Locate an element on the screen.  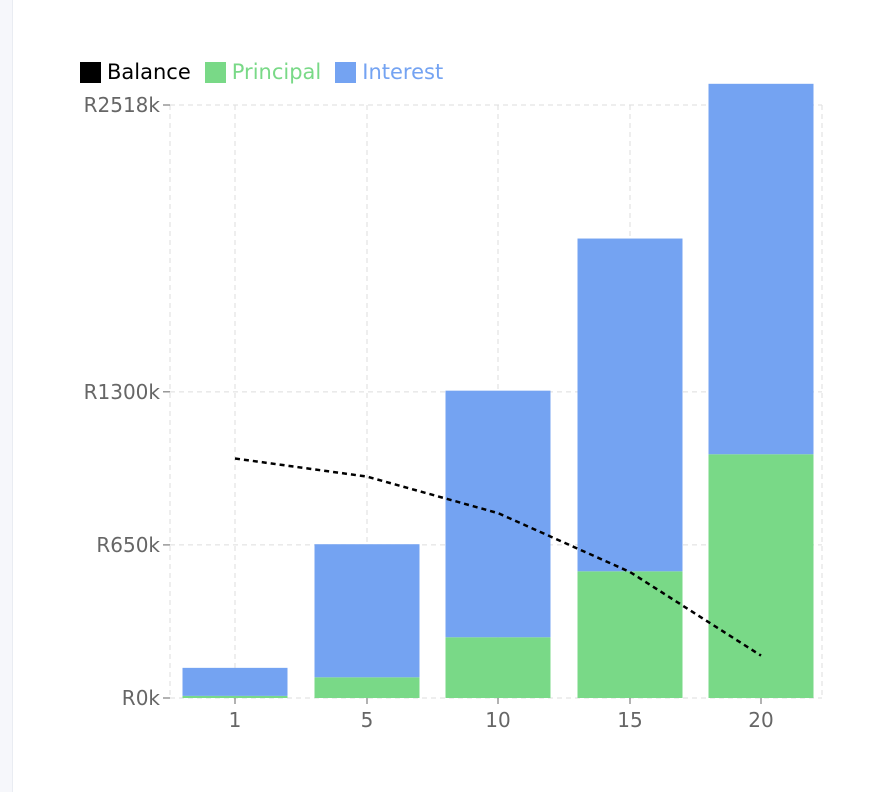
x-tick-label: 5 is located at coordinates (367, 720).